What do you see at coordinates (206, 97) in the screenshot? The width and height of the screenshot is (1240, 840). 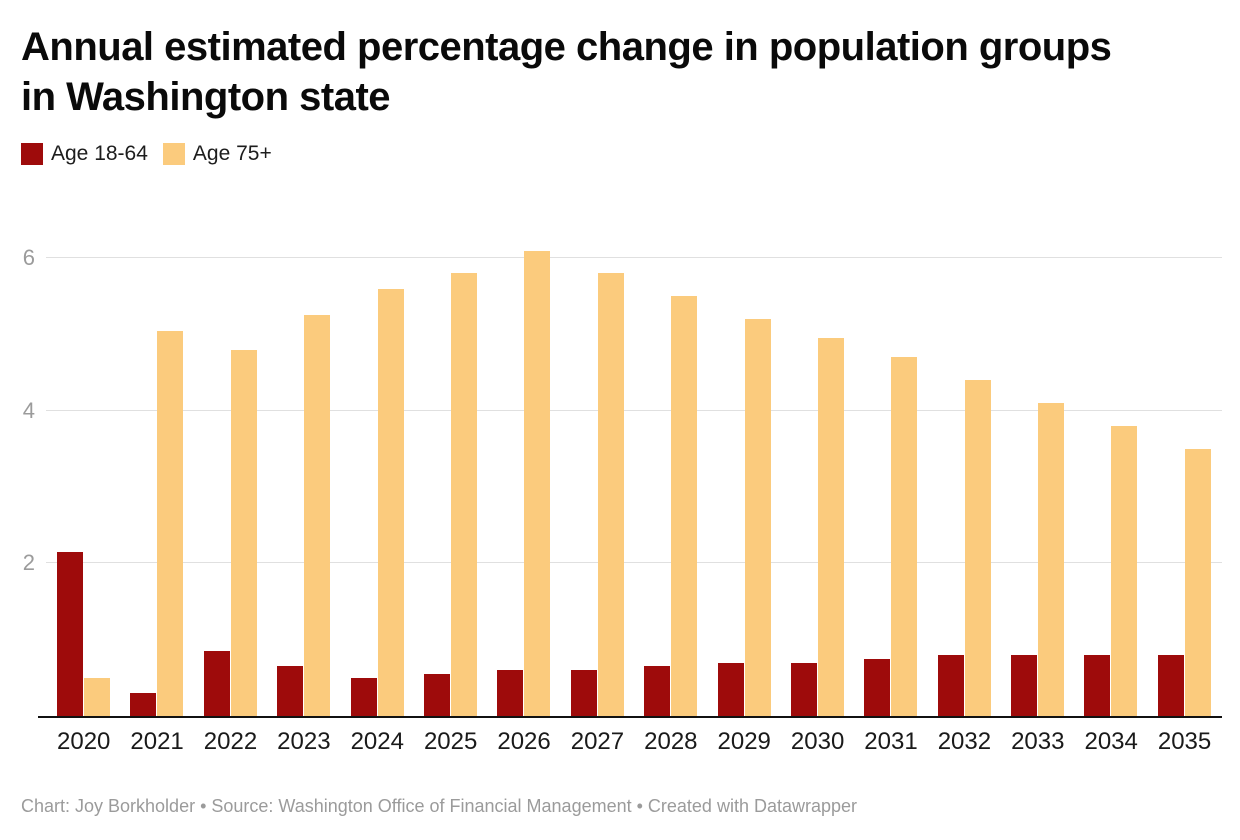 I see `chart-title-line-2: in Washington state` at bounding box center [206, 97].